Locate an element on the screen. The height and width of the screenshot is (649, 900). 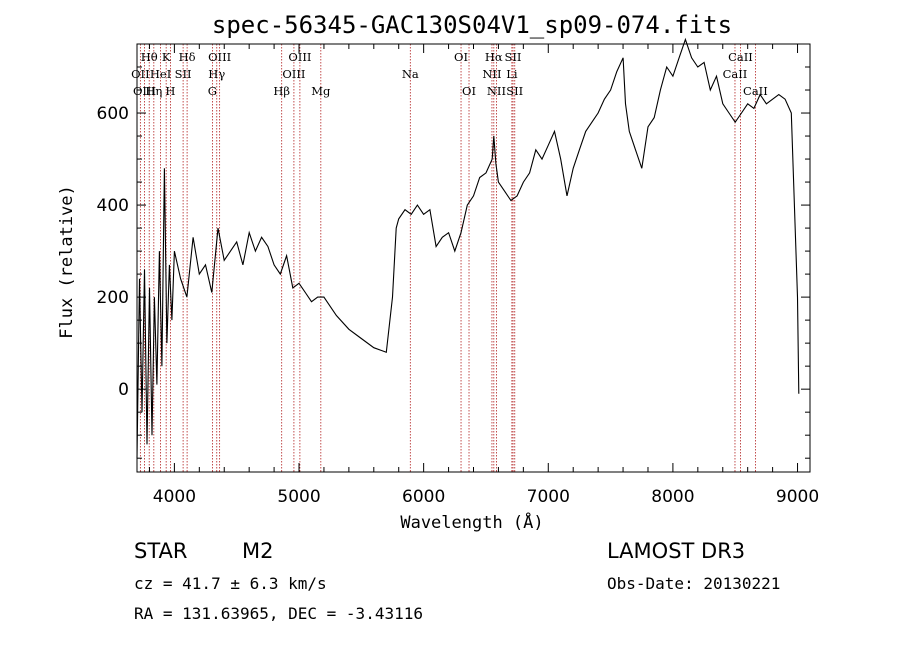
spectral-line-label: Hη is located at coordinates (153, 91).